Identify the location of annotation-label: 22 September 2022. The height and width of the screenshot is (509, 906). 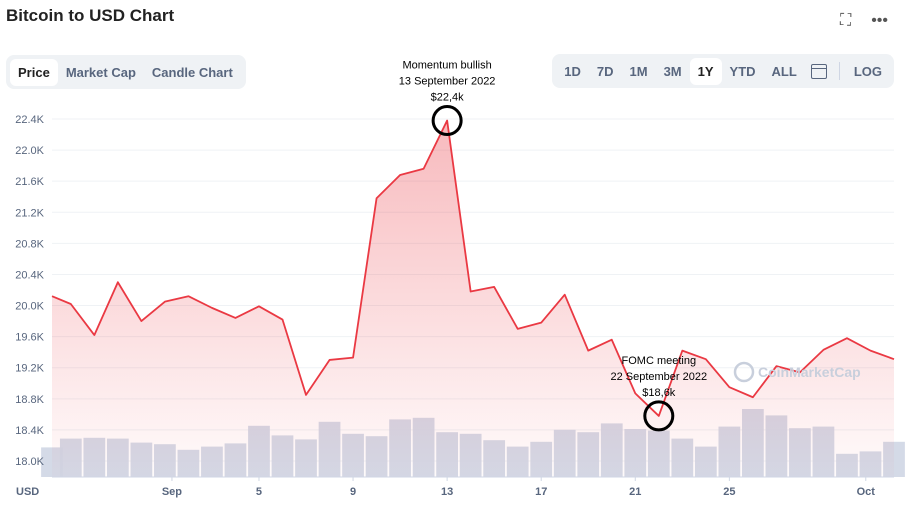
(658, 377).